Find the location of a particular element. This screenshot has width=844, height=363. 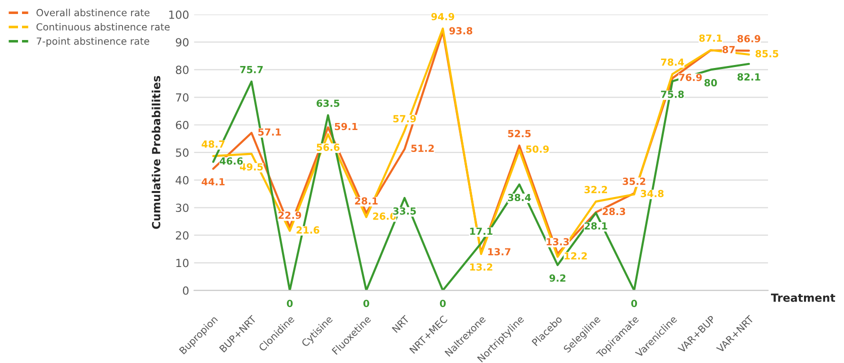

data-label: 80 is located at coordinates (710, 82).